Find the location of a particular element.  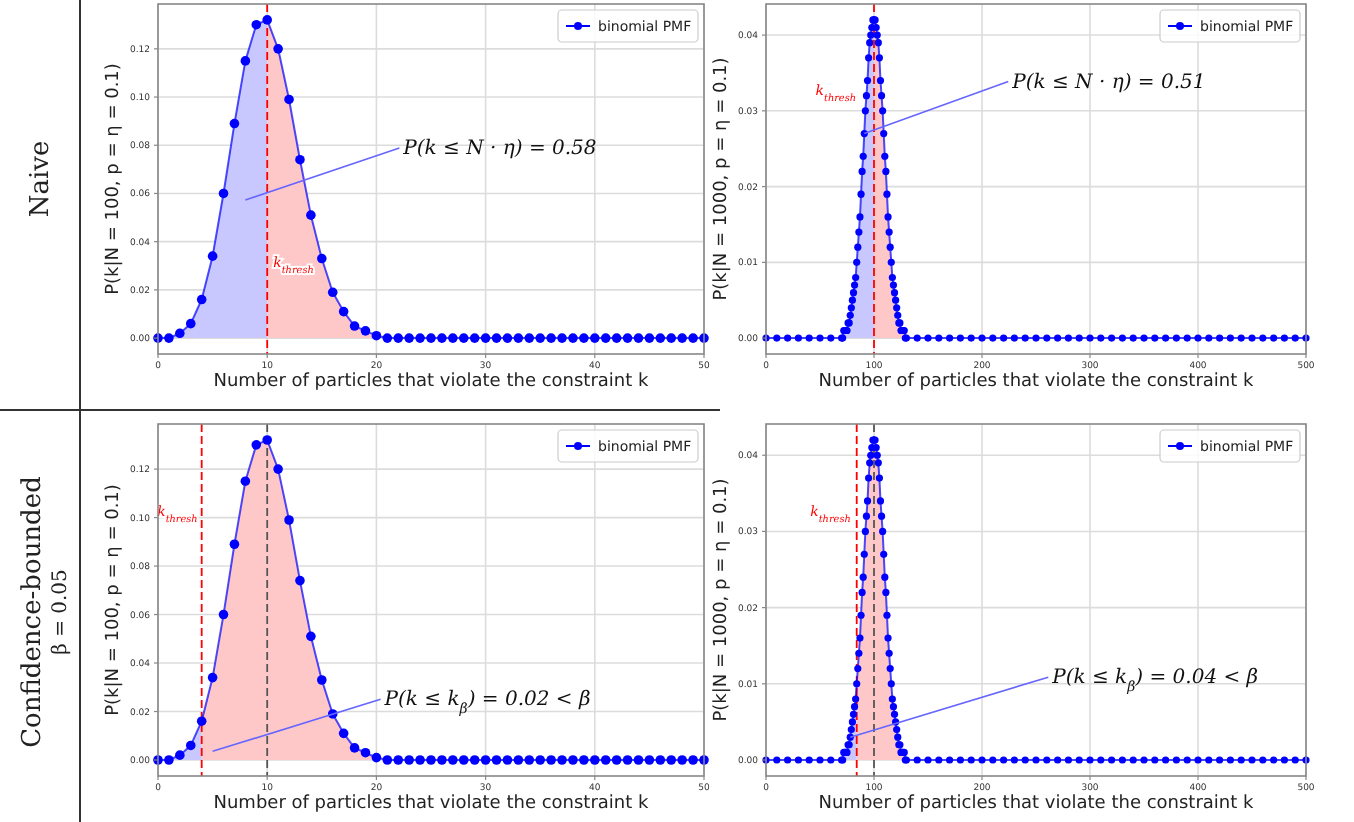

text: Naive is located at coordinates (41, 179).